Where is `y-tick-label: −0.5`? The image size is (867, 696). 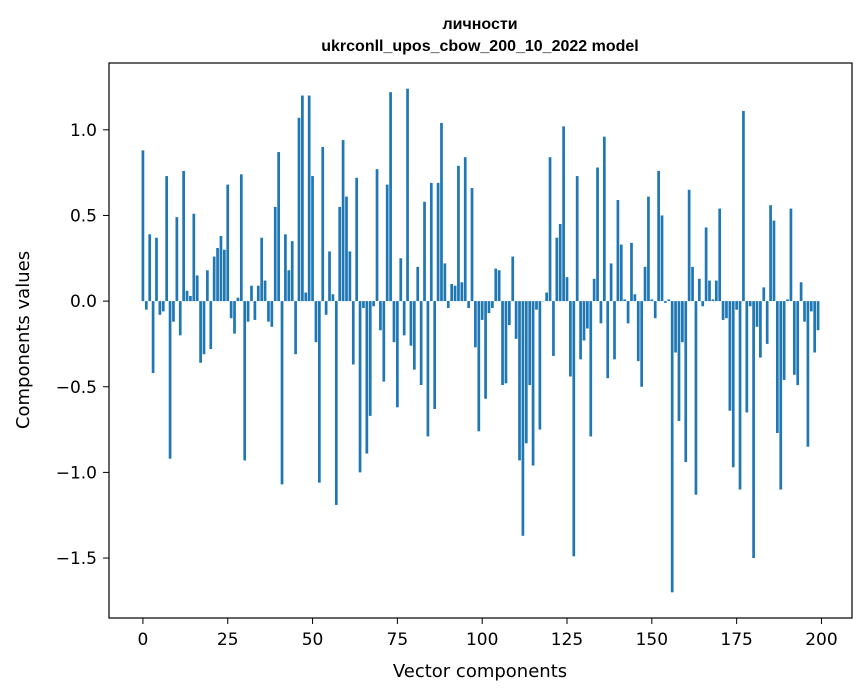 y-tick-label: −0.5 is located at coordinates (76, 388).